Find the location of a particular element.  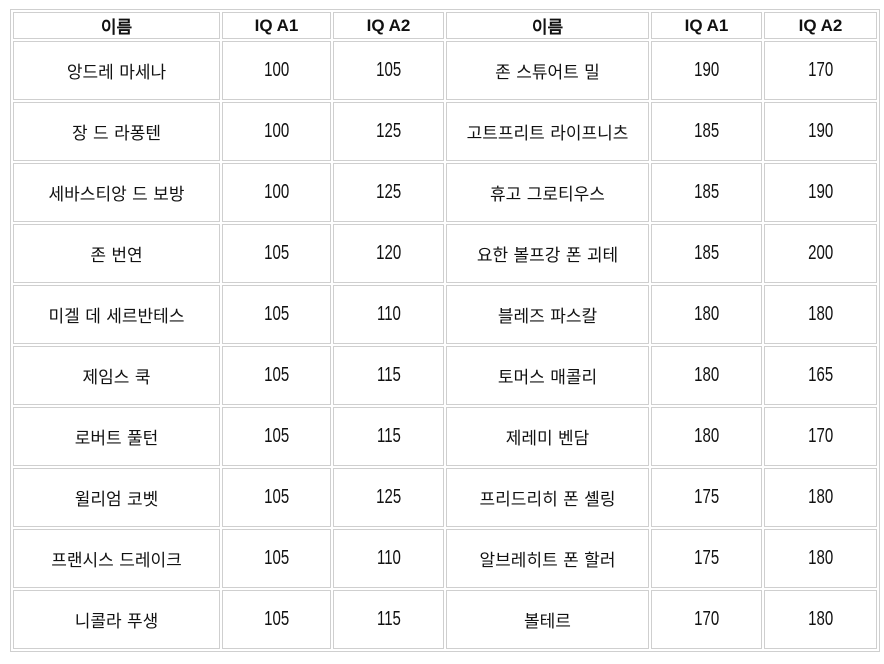

value-text: 120 is located at coordinates (388, 253).